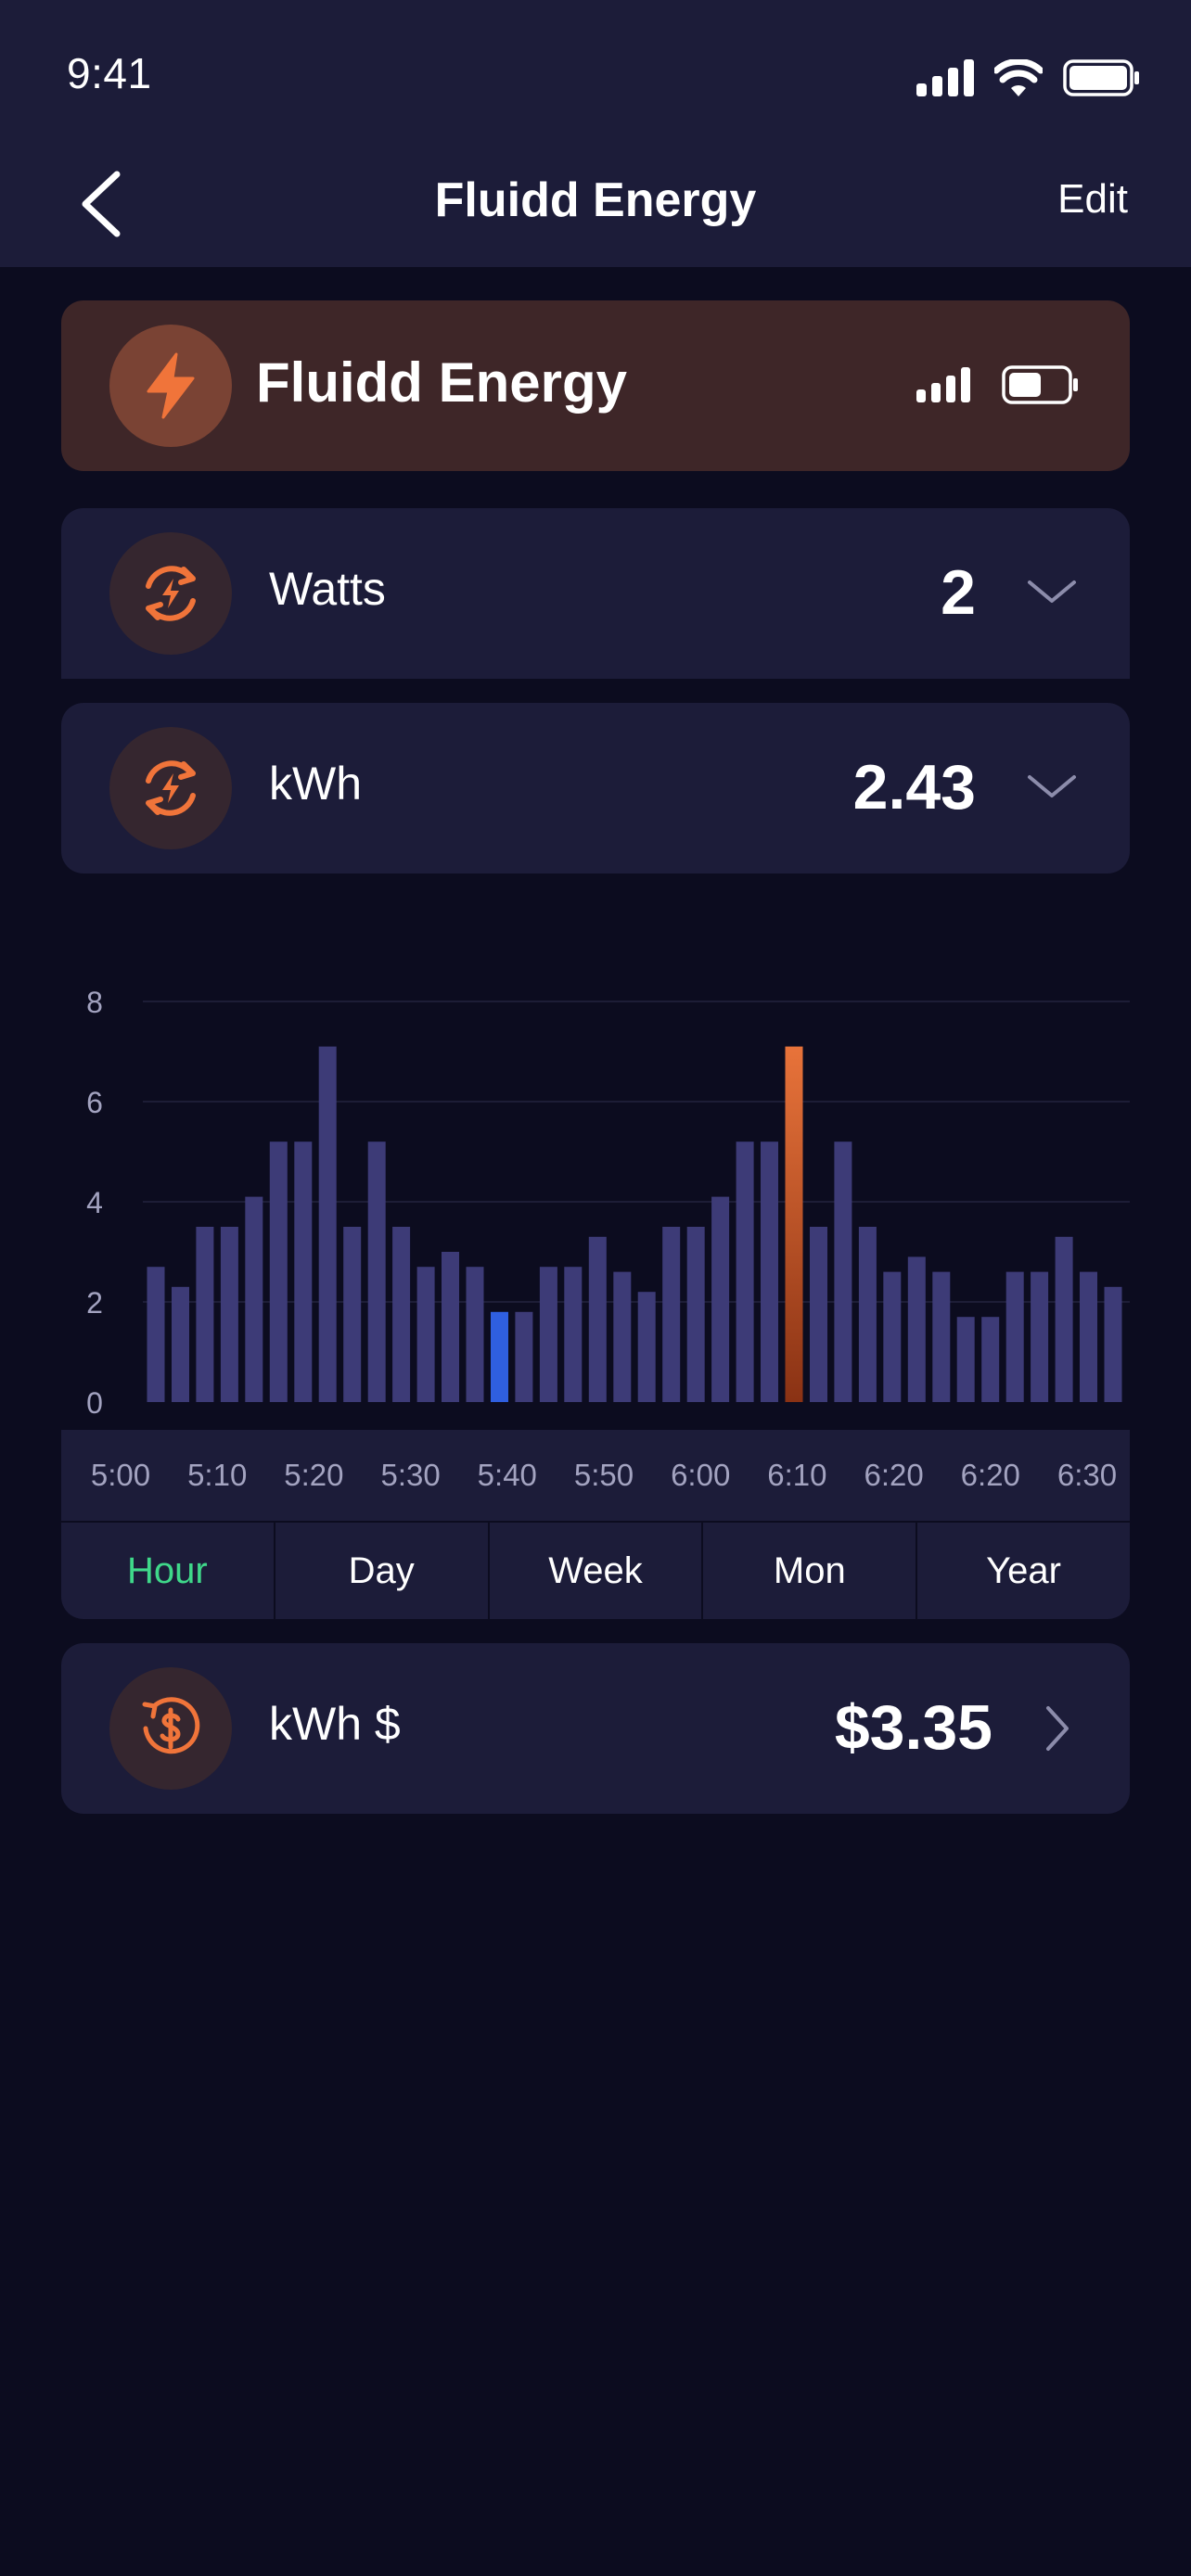 This screenshot has height=2576, width=1191. I want to click on top-bar, so click(595, 134).